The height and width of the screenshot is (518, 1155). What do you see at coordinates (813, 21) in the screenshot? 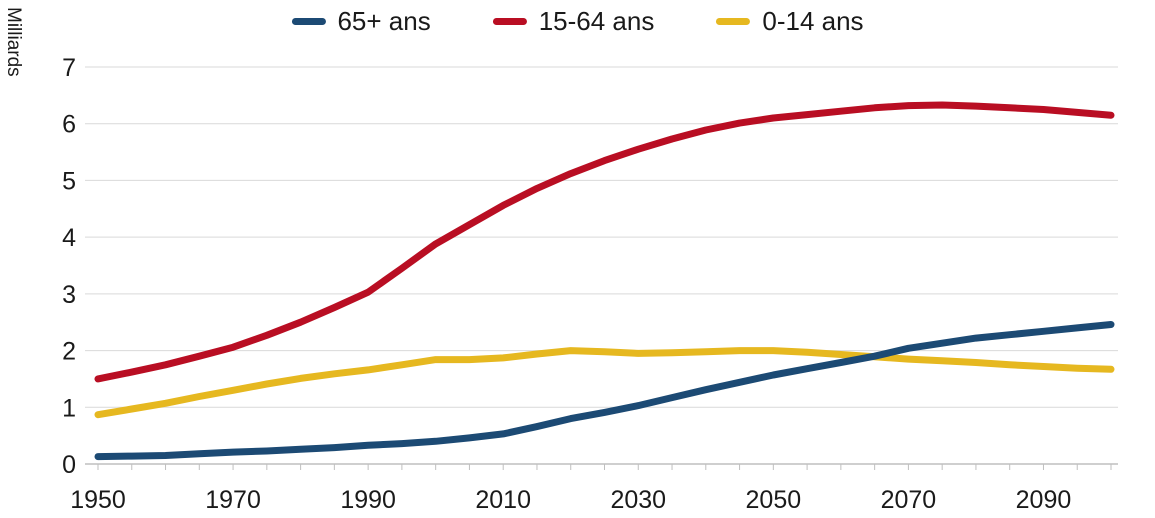
I see `legend-label-0-14: 0-14 ans` at bounding box center [813, 21].